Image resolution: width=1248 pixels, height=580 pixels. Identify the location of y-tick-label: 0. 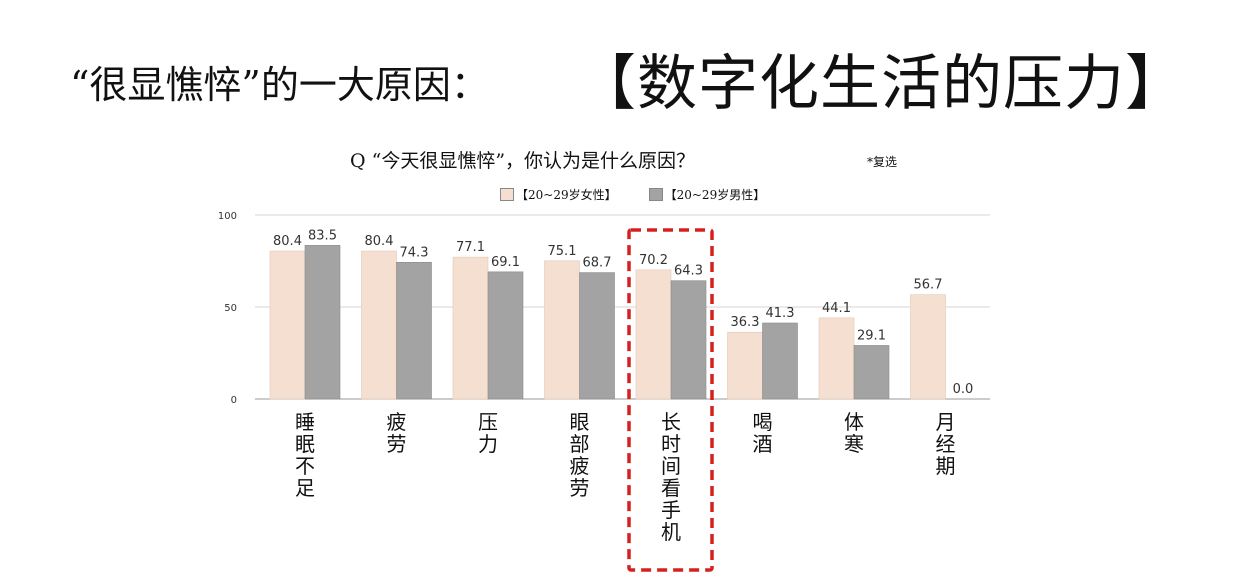
(234, 400).